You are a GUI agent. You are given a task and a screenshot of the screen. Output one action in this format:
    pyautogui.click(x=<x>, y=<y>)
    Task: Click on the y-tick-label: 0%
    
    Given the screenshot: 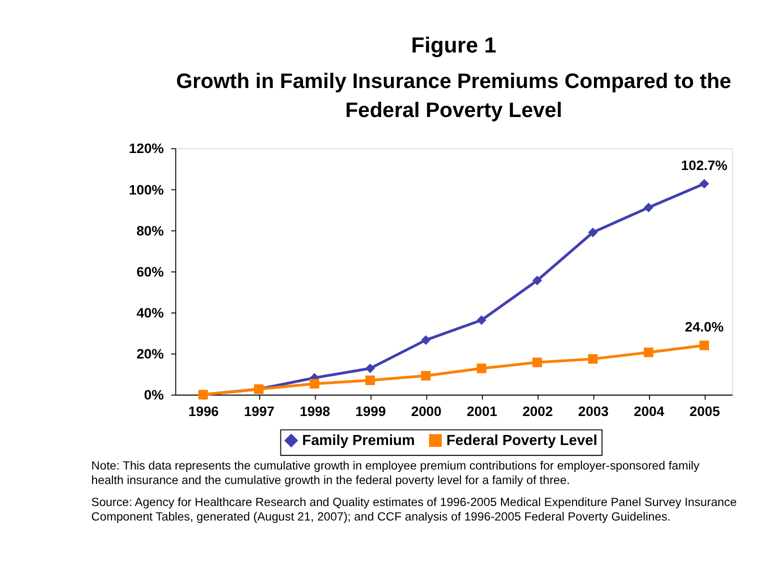 What is the action you would take?
    pyautogui.click(x=154, y=395)
    